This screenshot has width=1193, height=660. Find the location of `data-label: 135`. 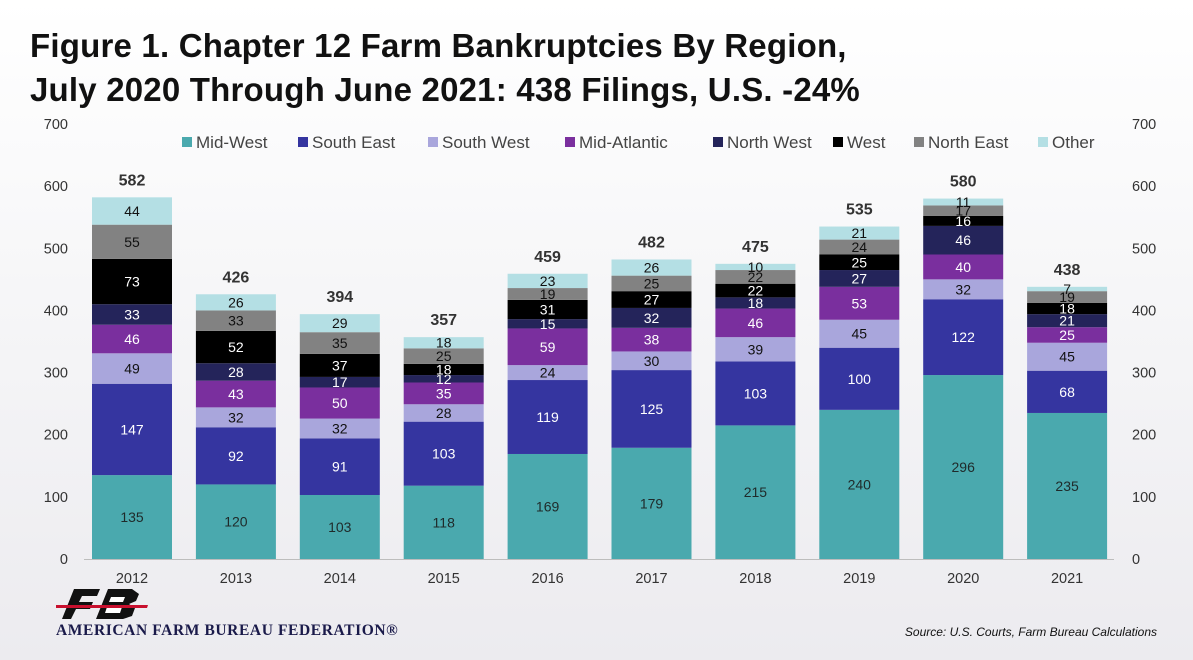

data-label: 135 is located at coordinates (132, 517).